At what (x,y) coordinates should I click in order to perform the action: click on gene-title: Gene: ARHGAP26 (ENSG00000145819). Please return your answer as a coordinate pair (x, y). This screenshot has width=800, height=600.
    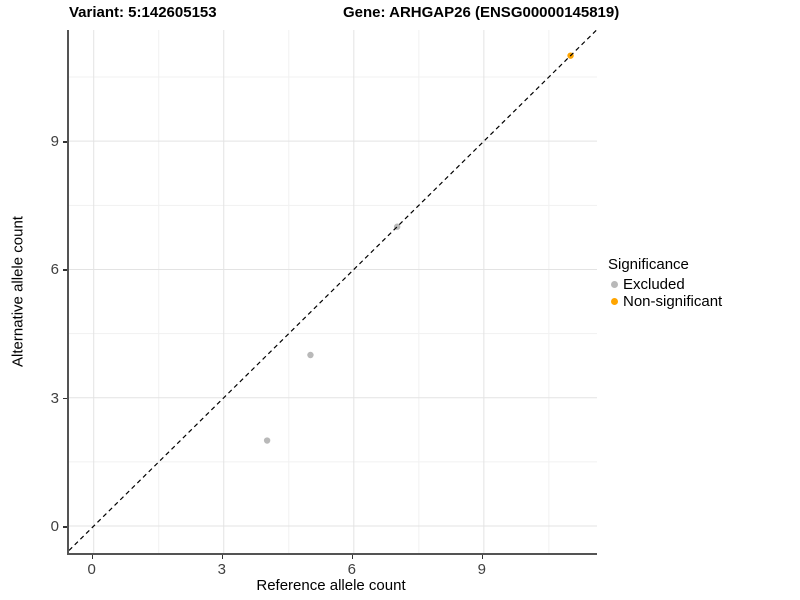
    Looking at the image, I should click on (481, 12).